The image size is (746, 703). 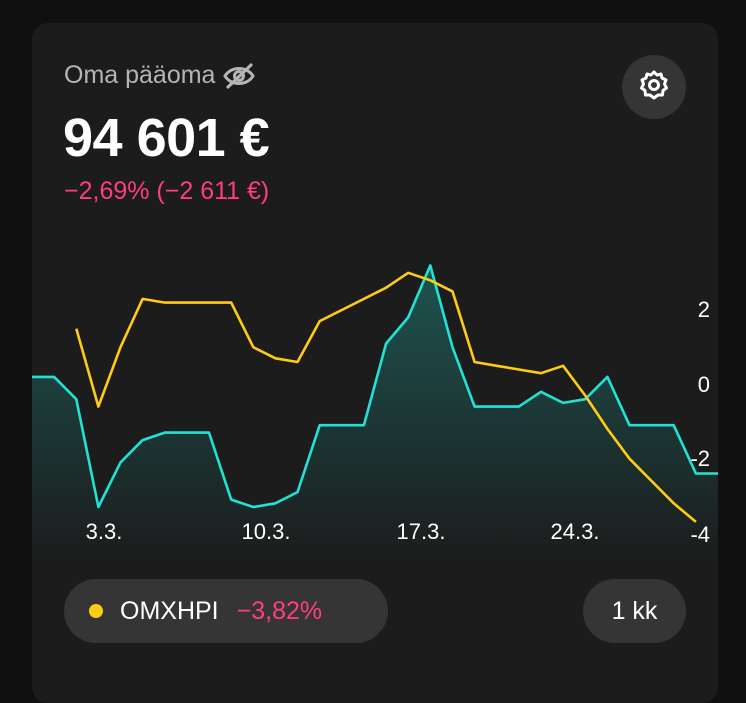 What do you see at coordinates (704, 309) in the screenshot?
I see `y-tick-label: 2` at bounding box center [704, 309].